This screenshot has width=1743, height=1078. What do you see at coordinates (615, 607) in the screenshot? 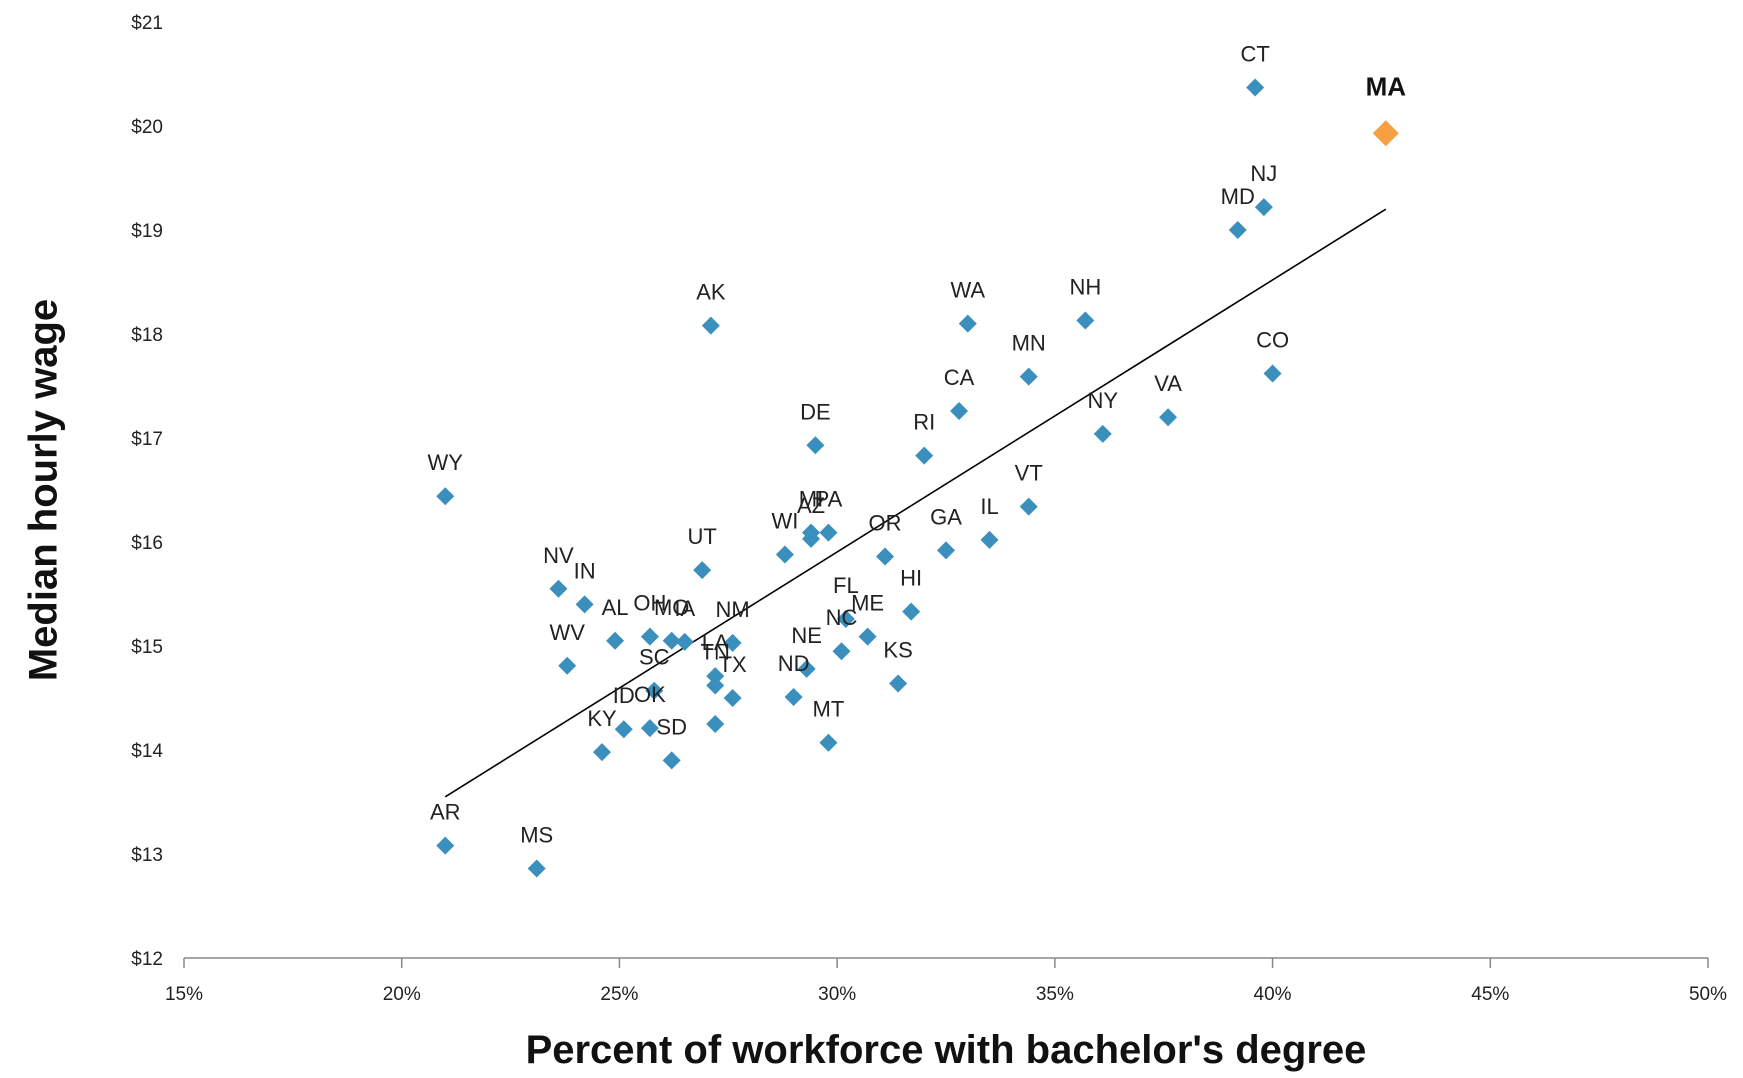
I see `data-point-label: AL` at bounding box center [615, 607].